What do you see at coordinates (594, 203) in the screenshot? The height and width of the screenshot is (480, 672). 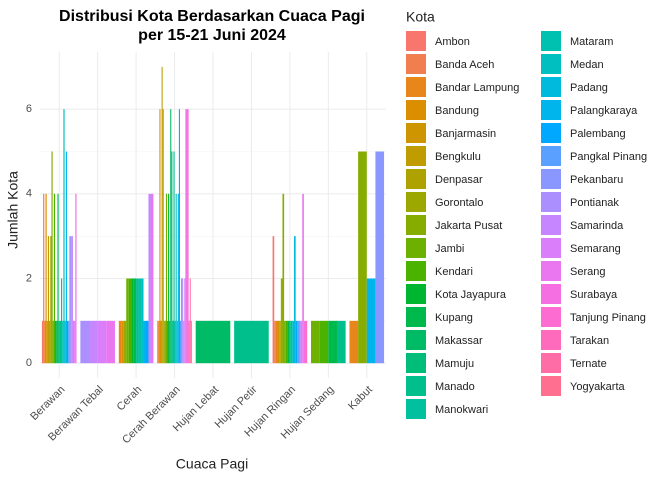 I see `legend-label: Pontianak` at bounding box center [594, 203].